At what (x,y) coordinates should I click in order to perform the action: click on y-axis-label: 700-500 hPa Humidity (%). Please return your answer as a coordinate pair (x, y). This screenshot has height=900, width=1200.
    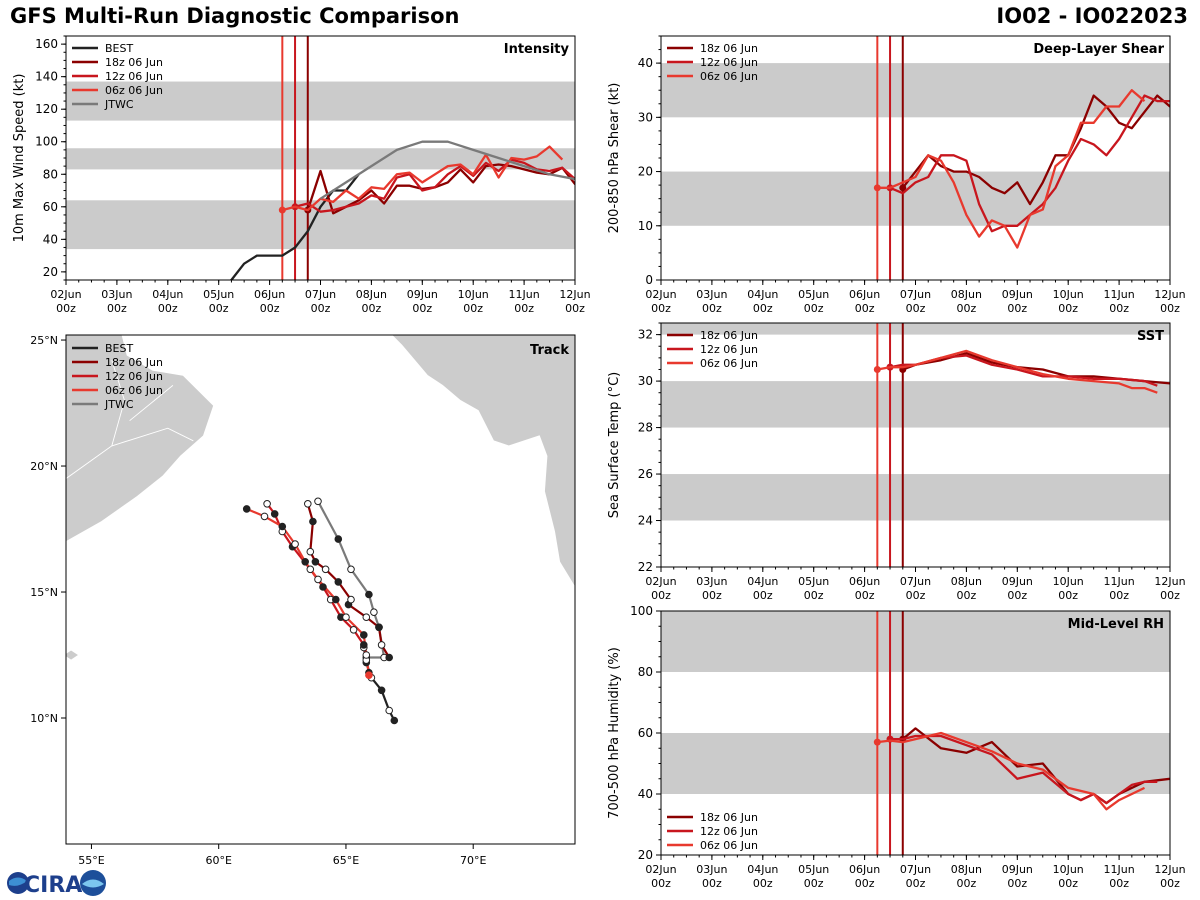
    Looking at the image, I should click on (614, 733).